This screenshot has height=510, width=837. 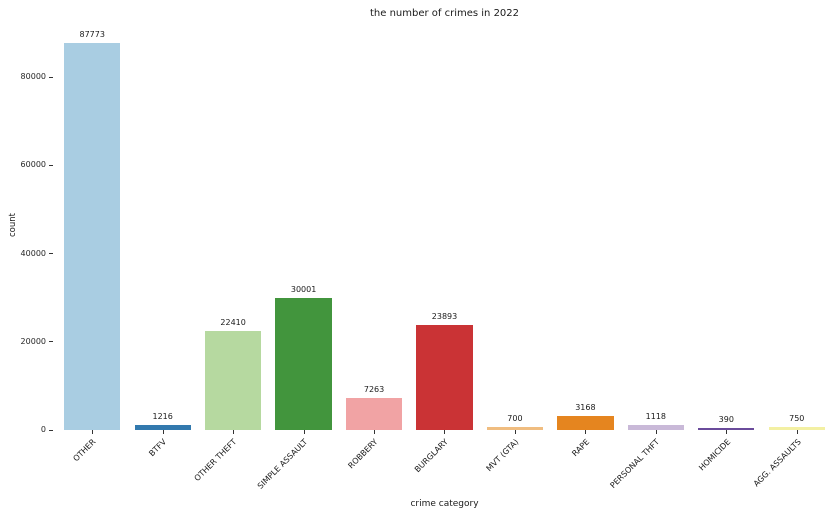 I want to click on x-category-label: OTHER THEFT, so click(x=216, y=460).